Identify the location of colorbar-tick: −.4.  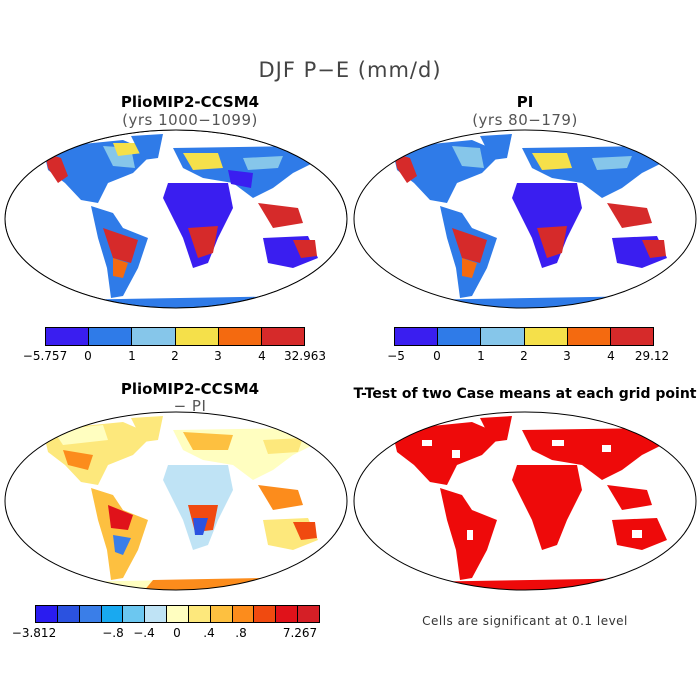
(144, 633).